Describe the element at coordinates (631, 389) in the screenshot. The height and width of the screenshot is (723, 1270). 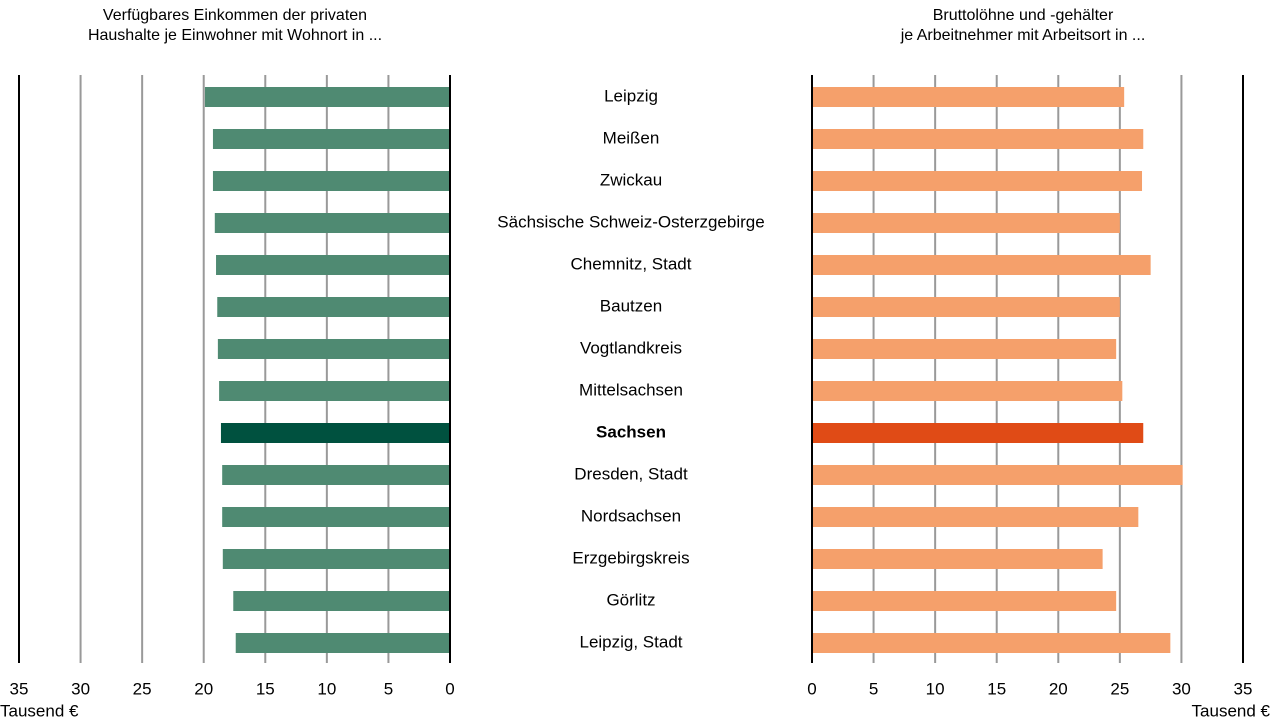
I see `category-label: Mittelsachsen` at that location.